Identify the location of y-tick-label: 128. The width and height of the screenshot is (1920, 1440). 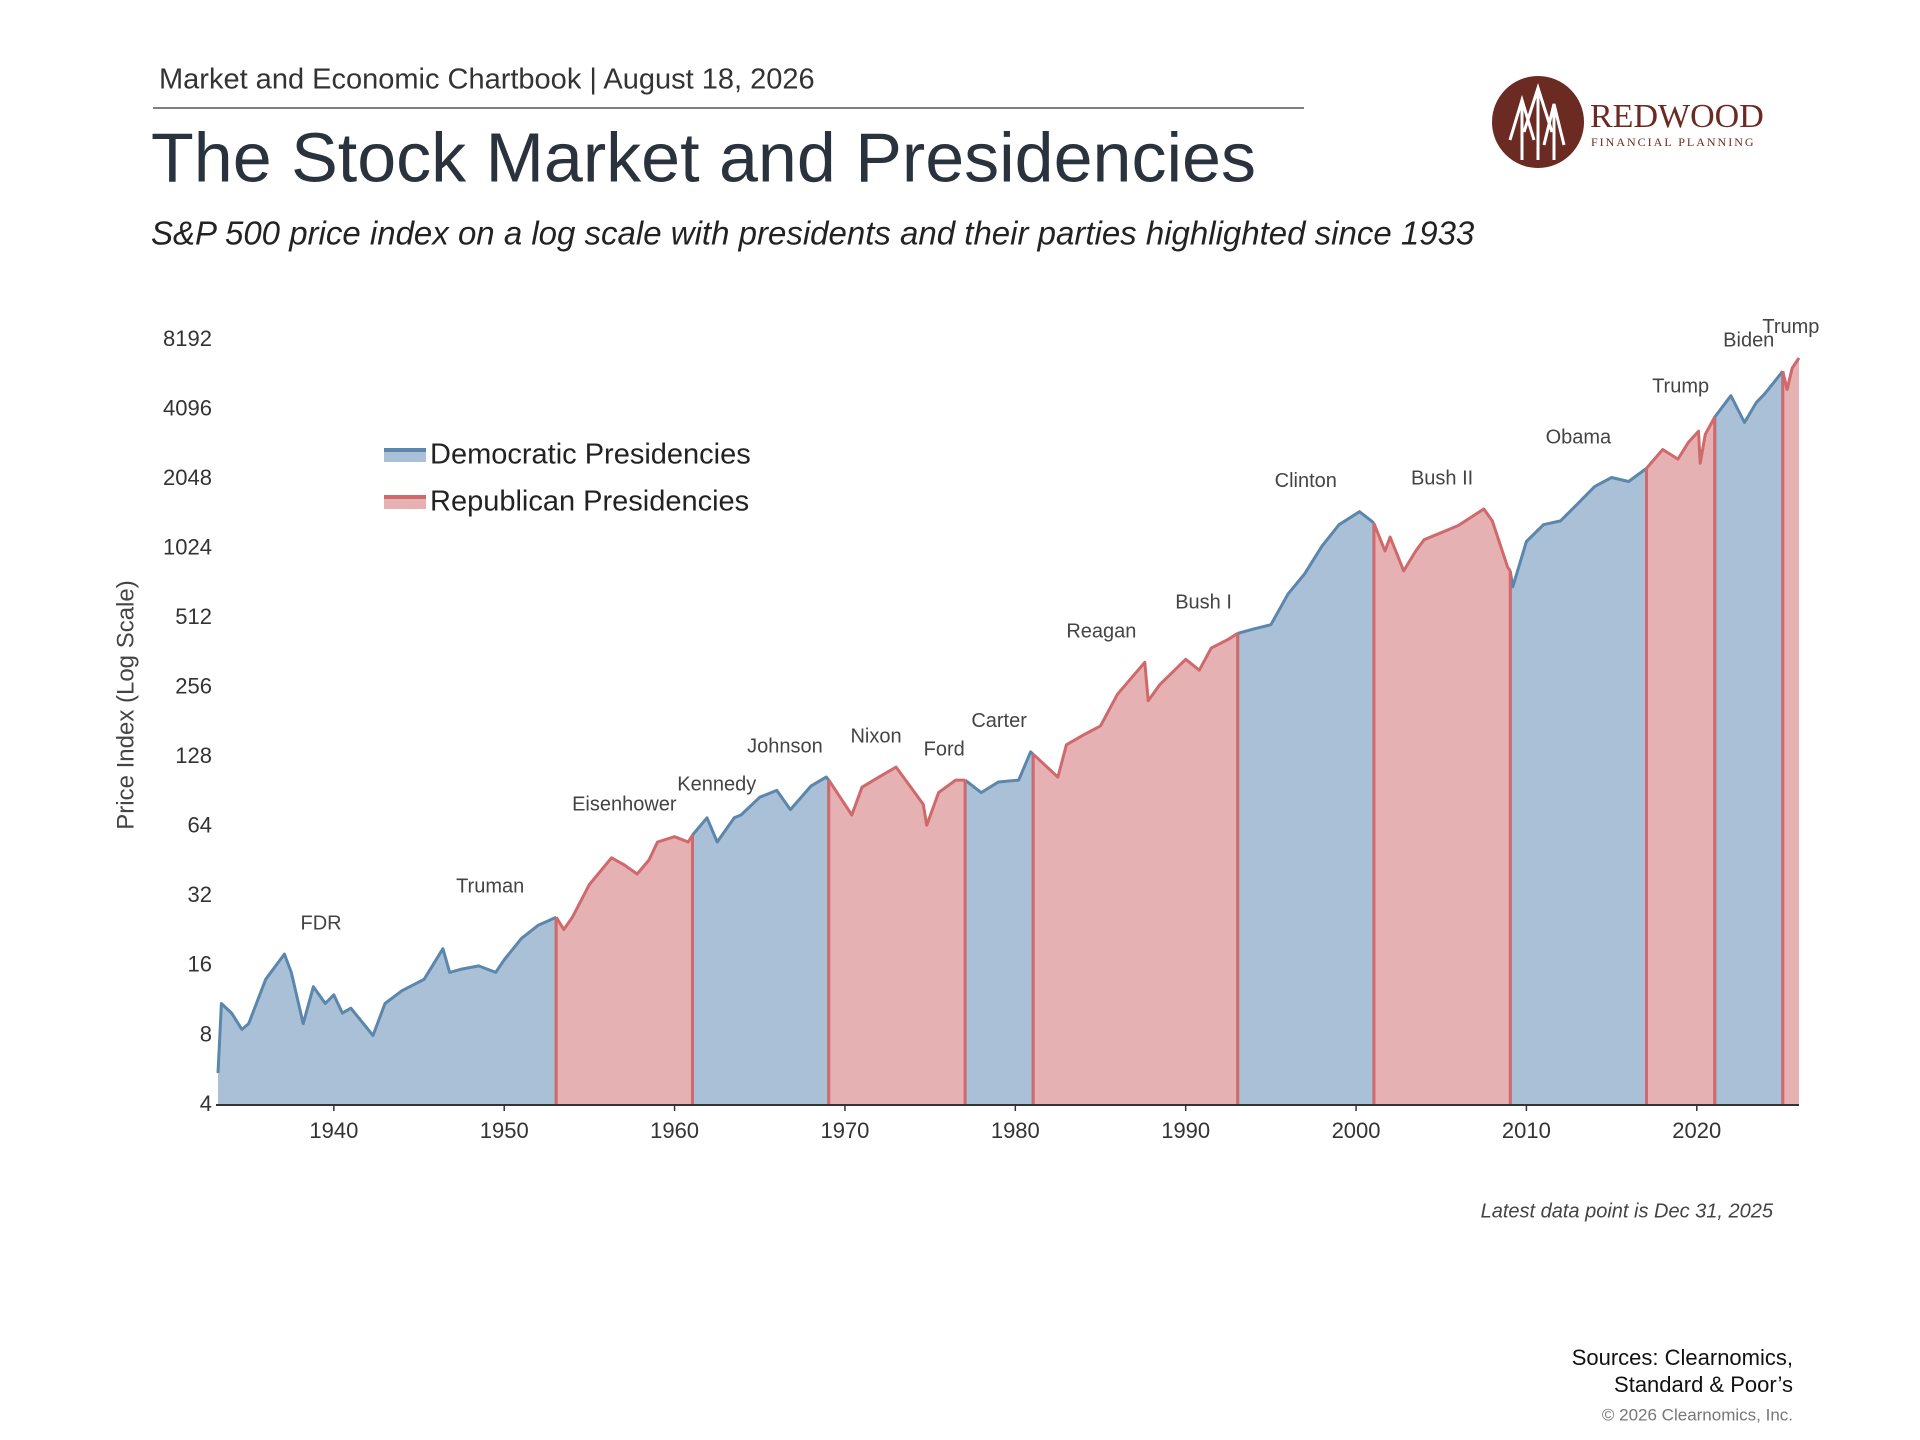
(193, 755).